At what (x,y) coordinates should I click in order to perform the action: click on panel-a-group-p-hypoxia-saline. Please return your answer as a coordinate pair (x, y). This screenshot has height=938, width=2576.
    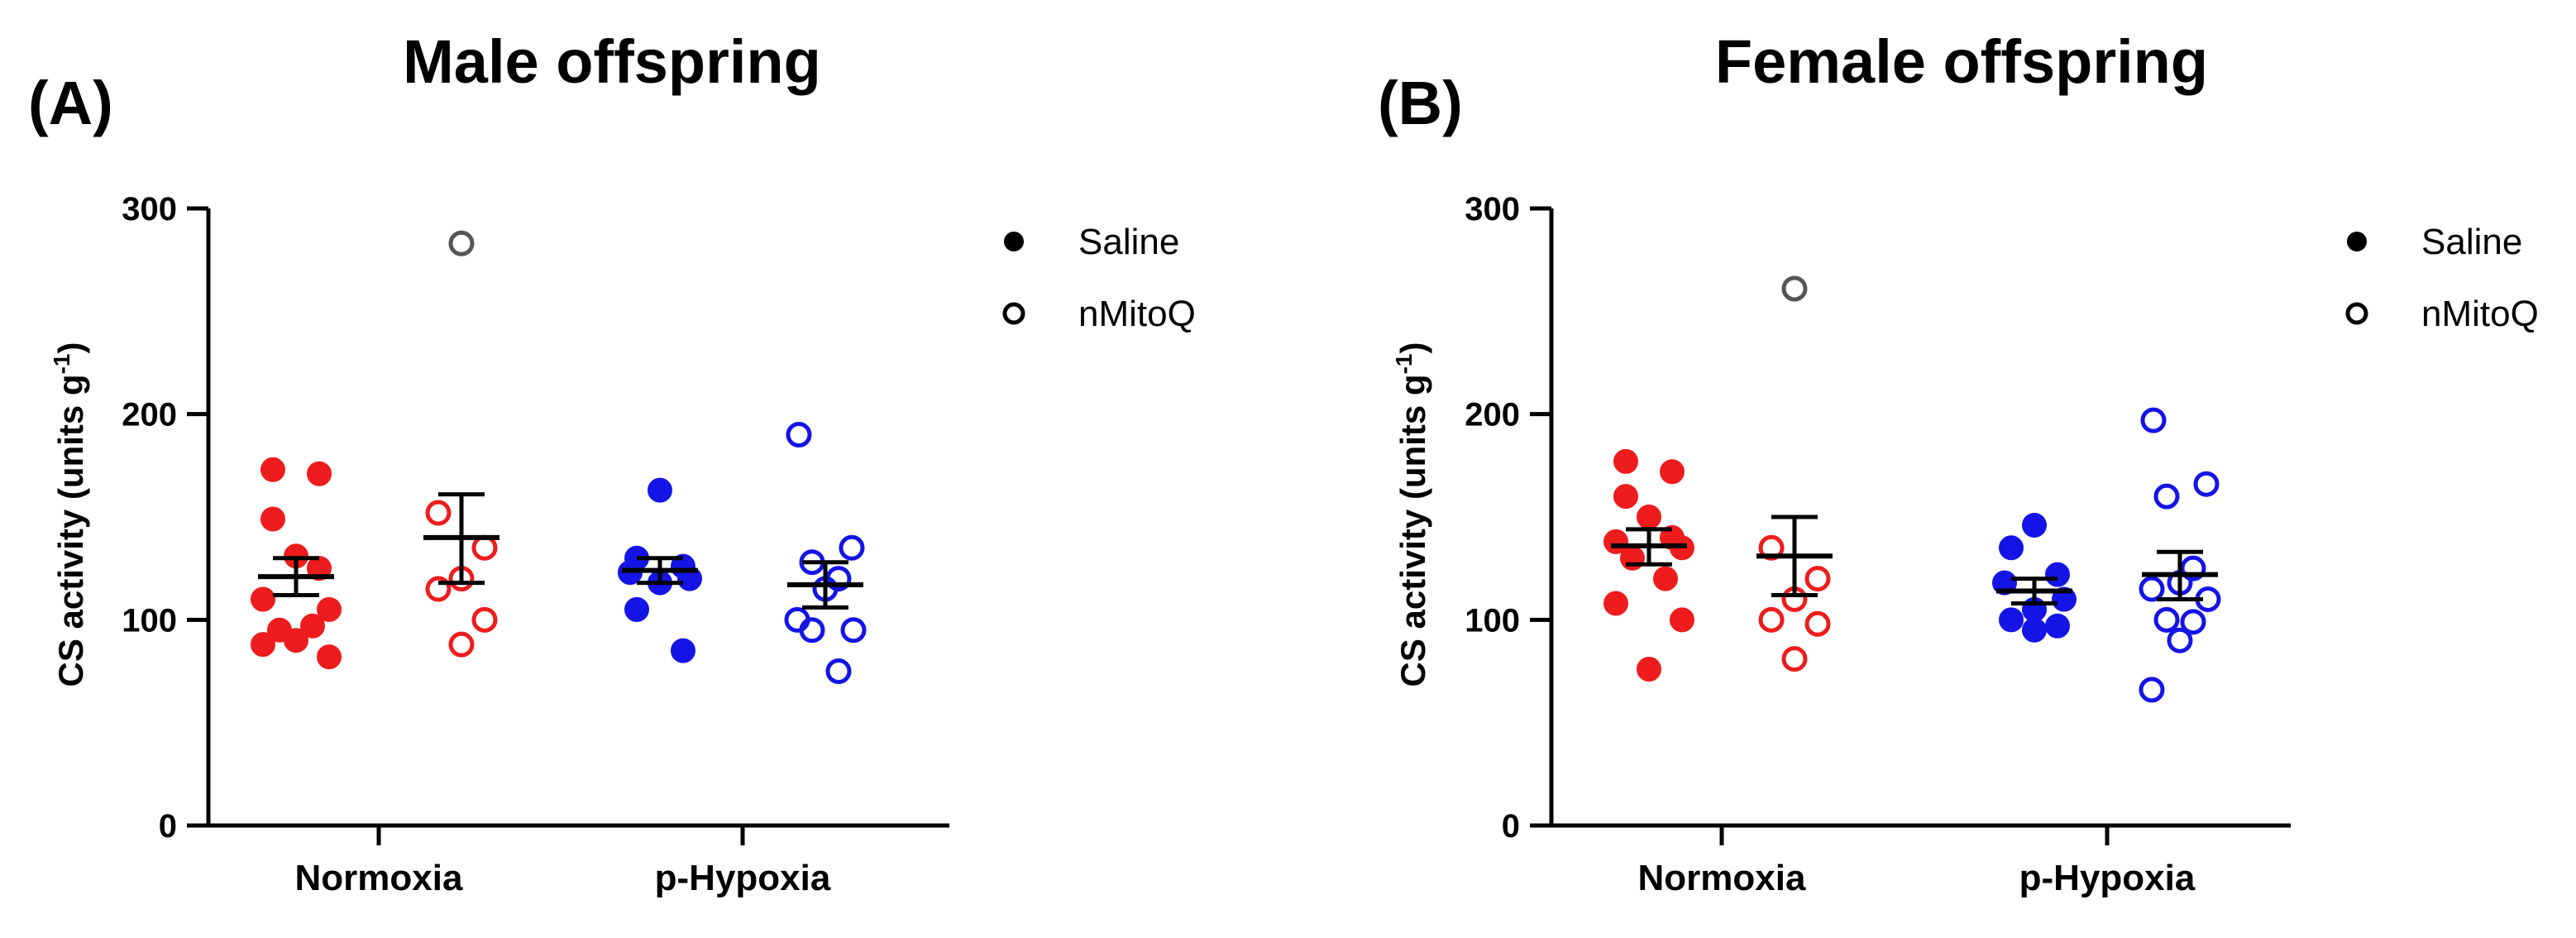
    Looking at the image, I should click on (660, 570).